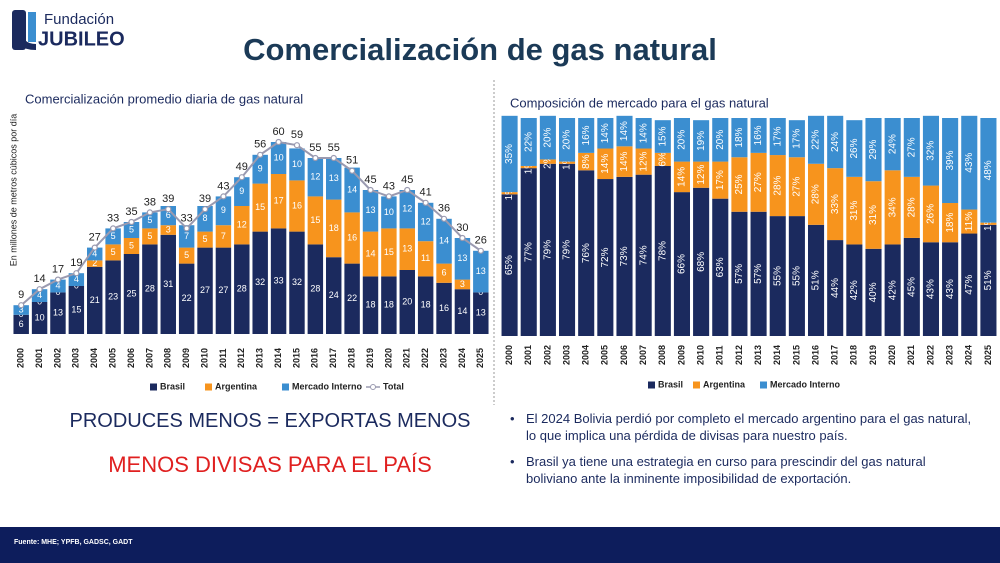 This screenshot has height=563, width=1000. What do you see at coordinates (251, 223) in the screenshot?
I see `total-line` at bounding box center [251, 223].